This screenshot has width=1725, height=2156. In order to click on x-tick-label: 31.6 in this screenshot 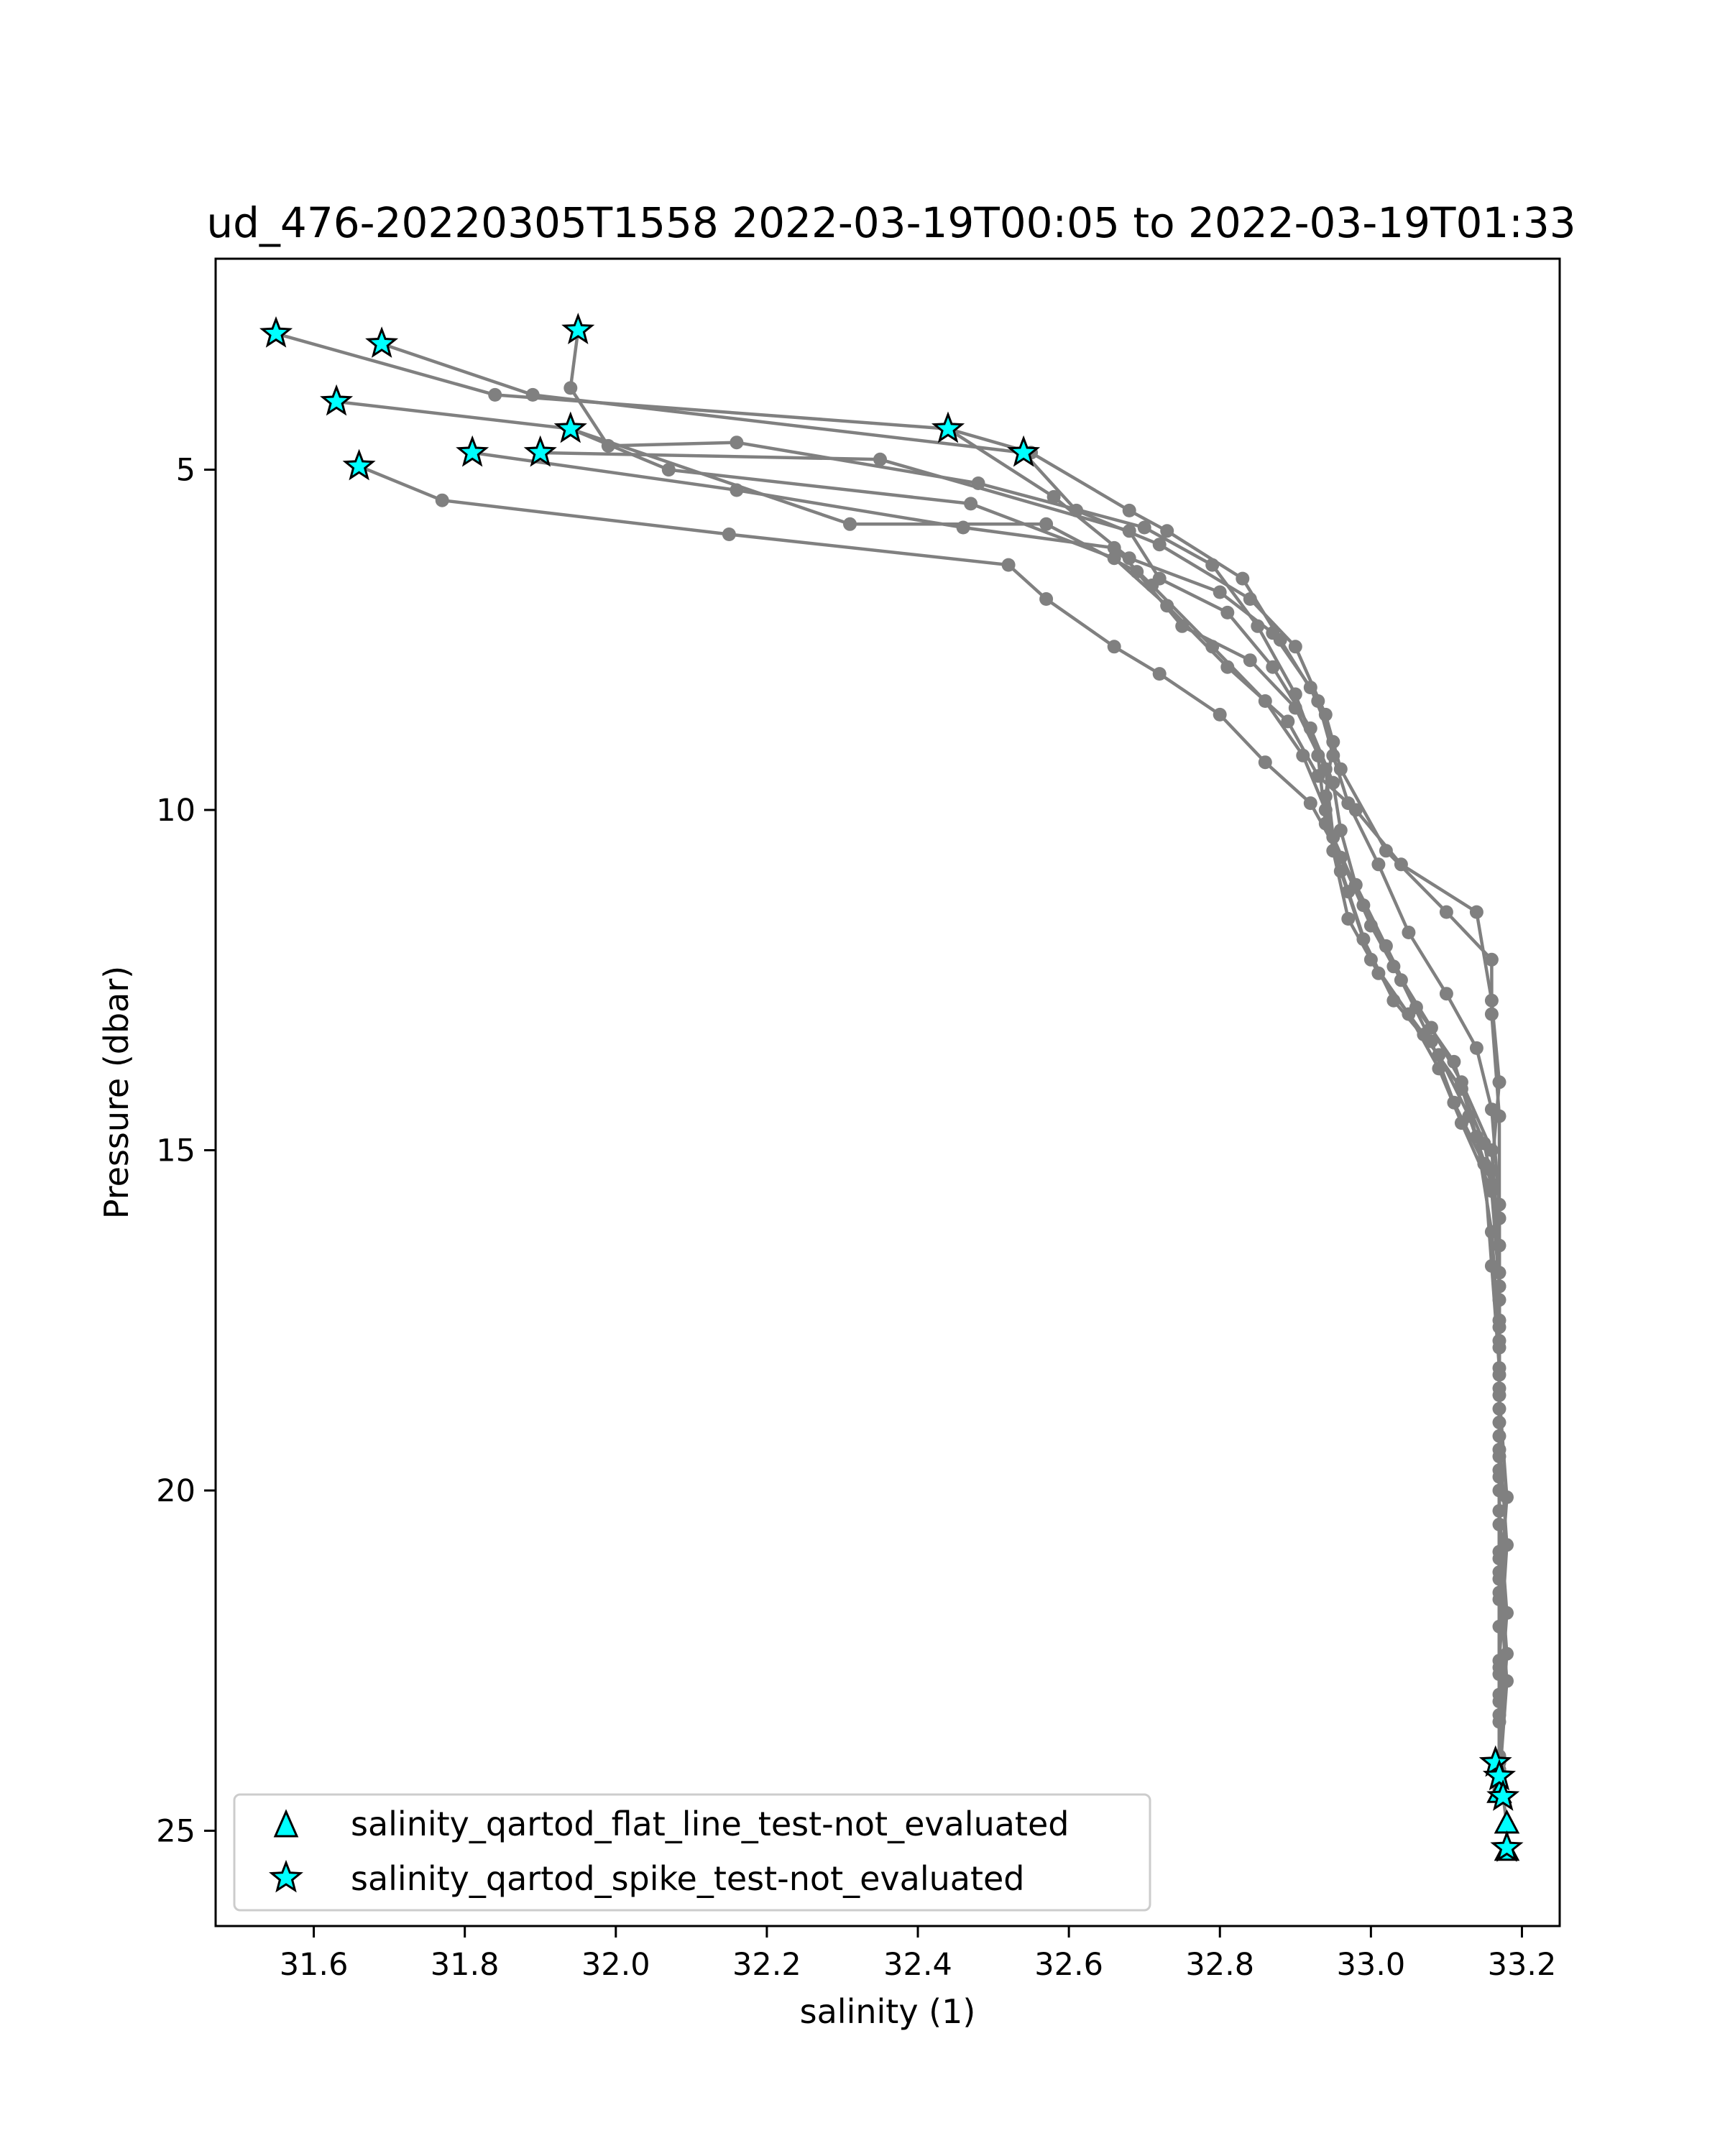, I will do `click(314, 1965)`.